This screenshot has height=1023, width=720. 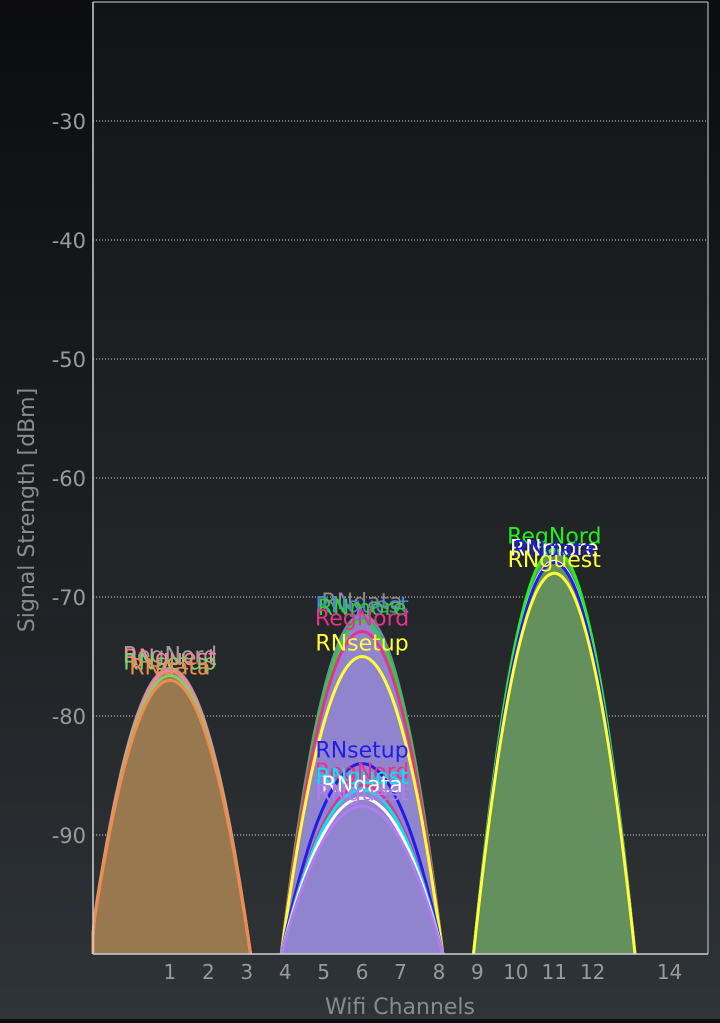 I want to click on x-tick-labels: 1 2 3 4 5 6 7 8 9 10 11 12 14, so click(x=423, y=972).